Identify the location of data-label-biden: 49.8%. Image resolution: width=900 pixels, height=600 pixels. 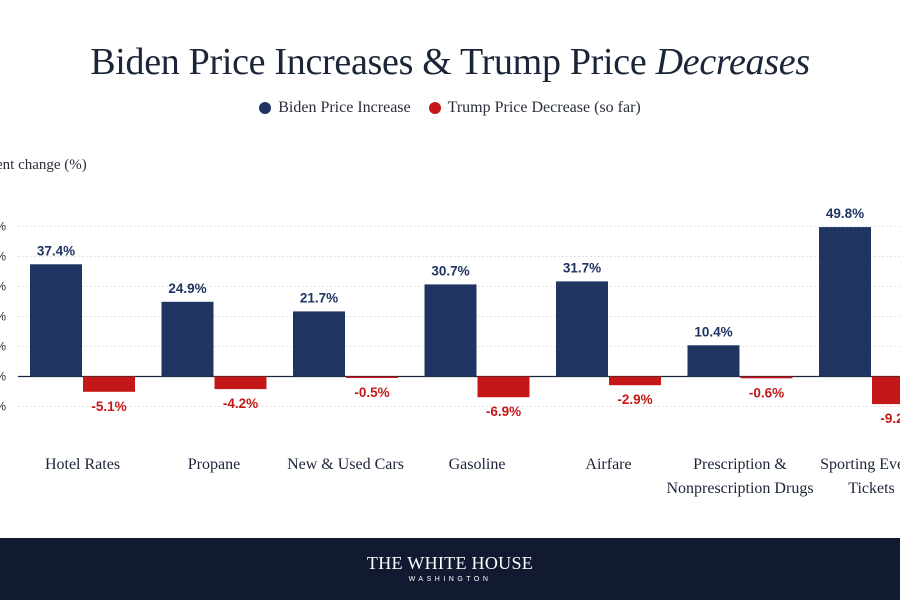
(845, 213).